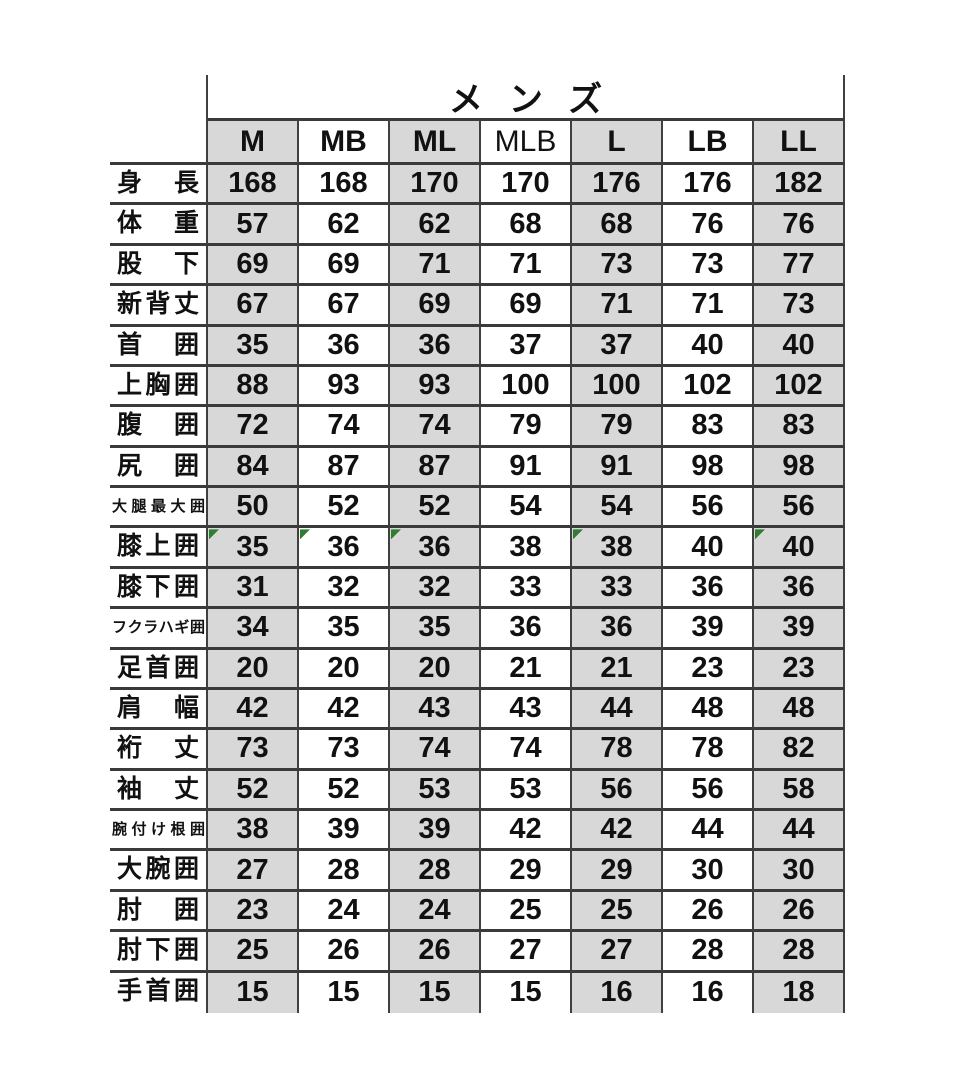 Image resolution: width=958 pixels, height=1080 pixels. What do you see at coordinates (799, 992) in the screenshot?
I see `value-cell: 18` at bounding box center [799, 992].